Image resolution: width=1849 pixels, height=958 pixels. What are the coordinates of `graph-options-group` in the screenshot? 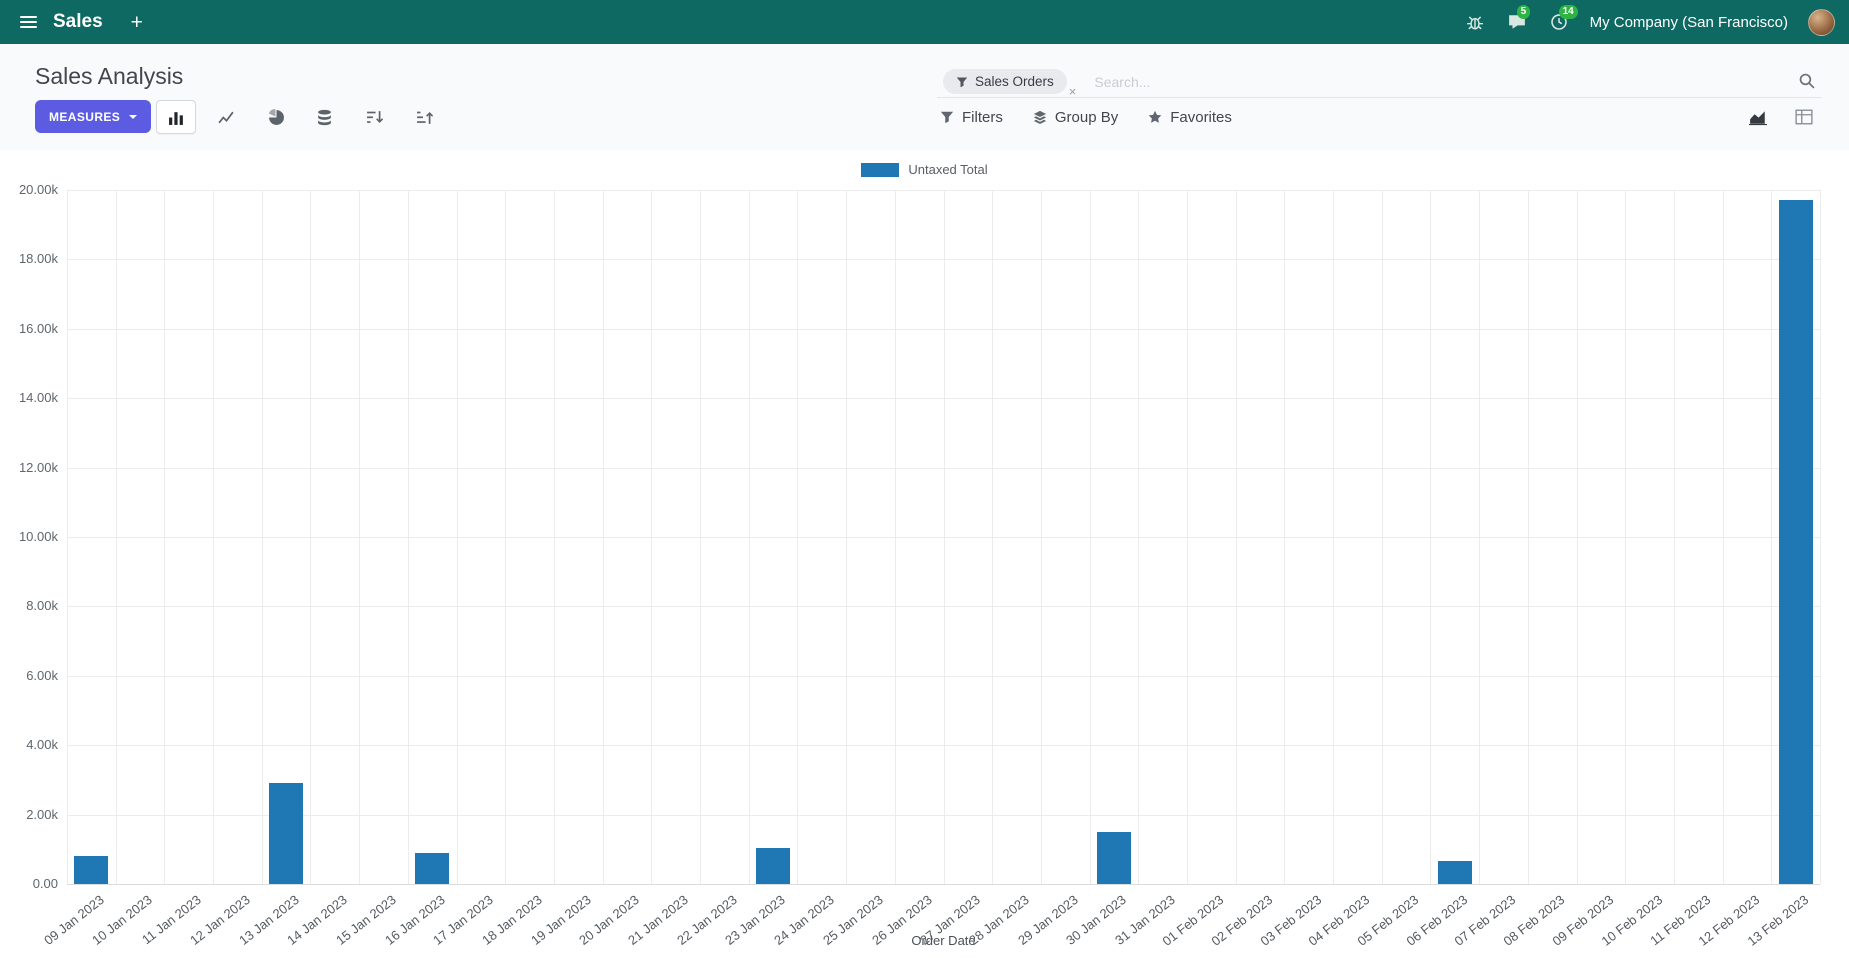 It's located at (374, 117).